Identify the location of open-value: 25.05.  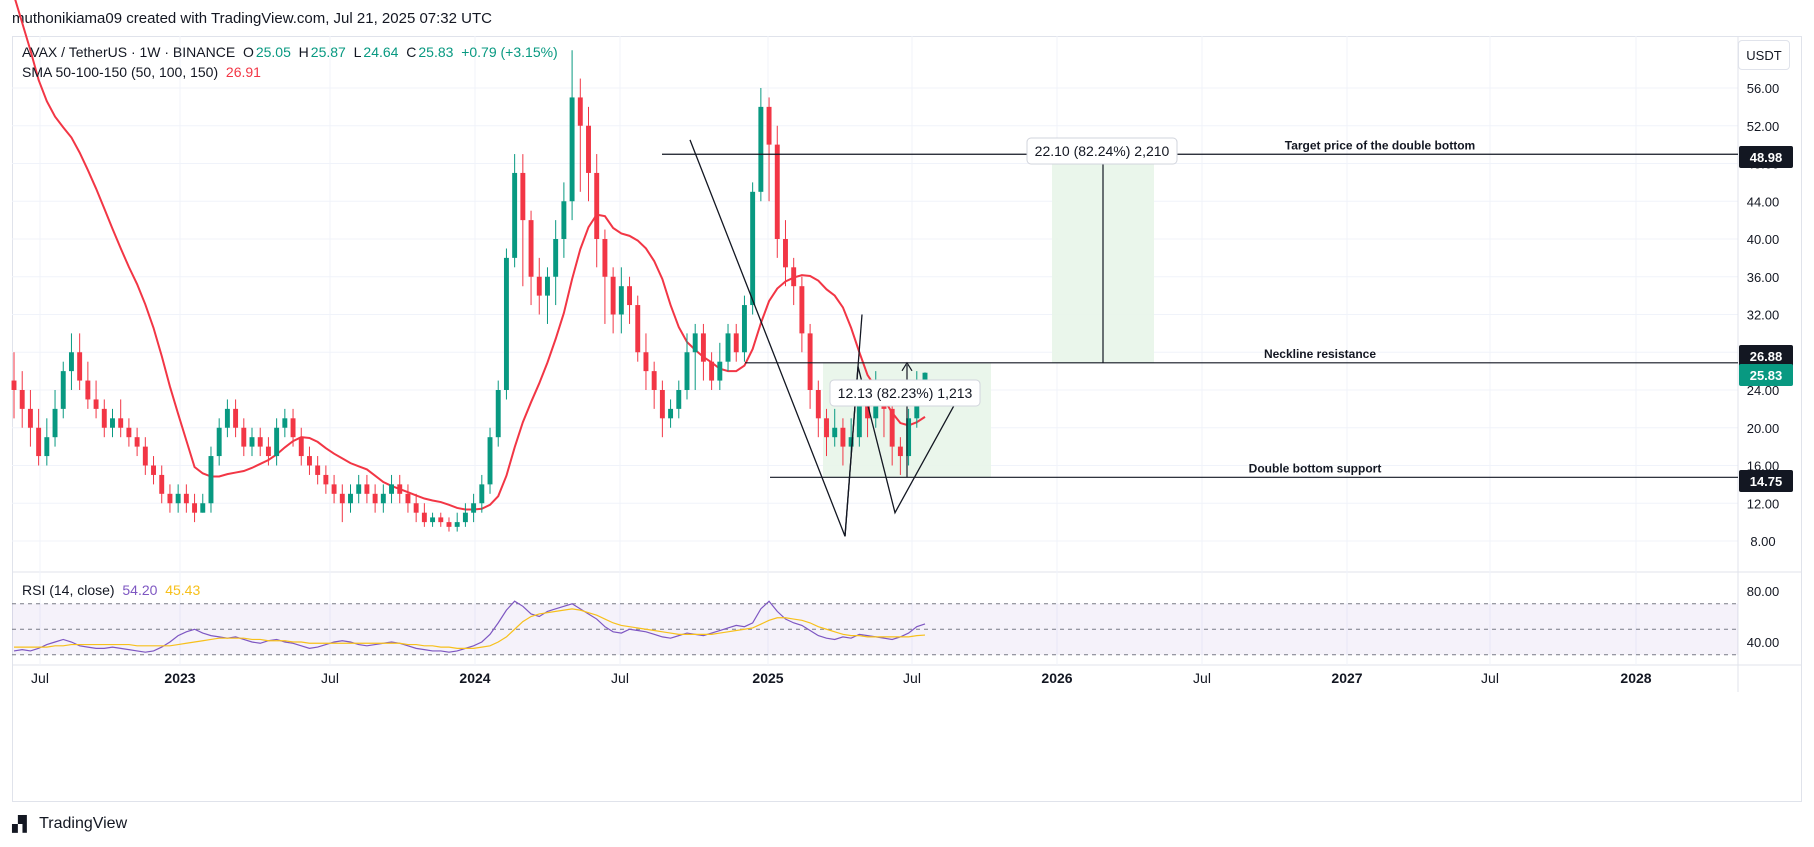
(273, 52).